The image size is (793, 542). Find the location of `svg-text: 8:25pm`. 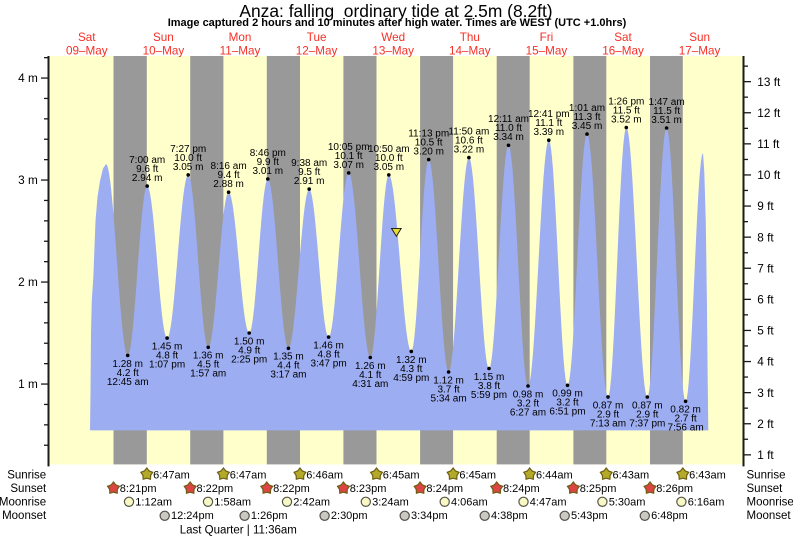

svg-text: 8:25pm is located at coordinates (598, 489).